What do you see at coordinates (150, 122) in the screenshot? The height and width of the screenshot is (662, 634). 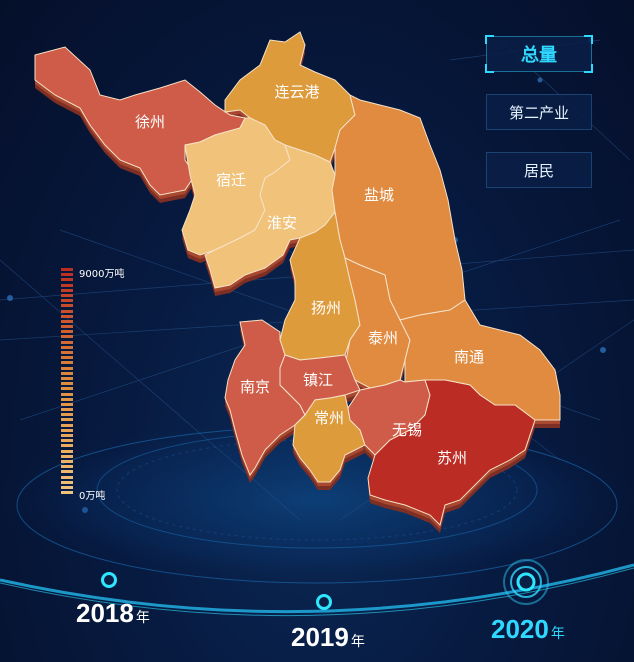 I see `region-label: 徐州` at bounding box center [150, 122].